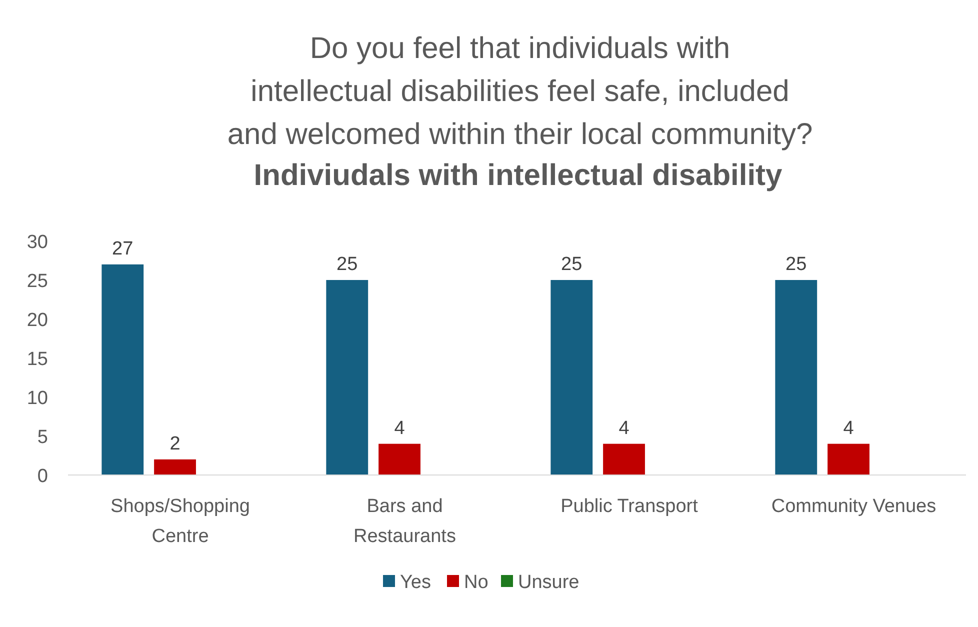 This screenshot has height=627, width=978. Describe the element at coordinates (415, 582) in the screenshot. I see `legend-label: Yes` at that location.